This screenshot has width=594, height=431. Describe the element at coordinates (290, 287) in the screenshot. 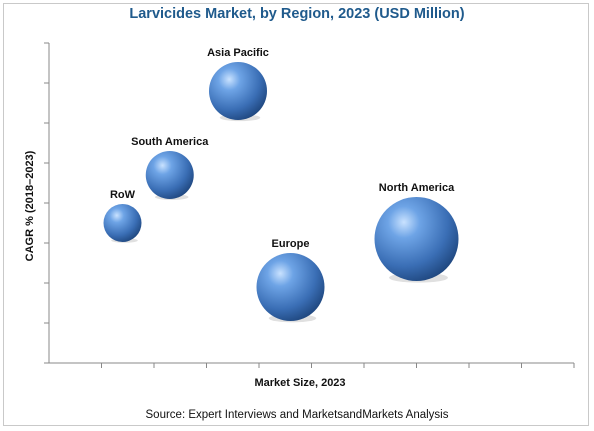

I see `bubble-europe` at that location.